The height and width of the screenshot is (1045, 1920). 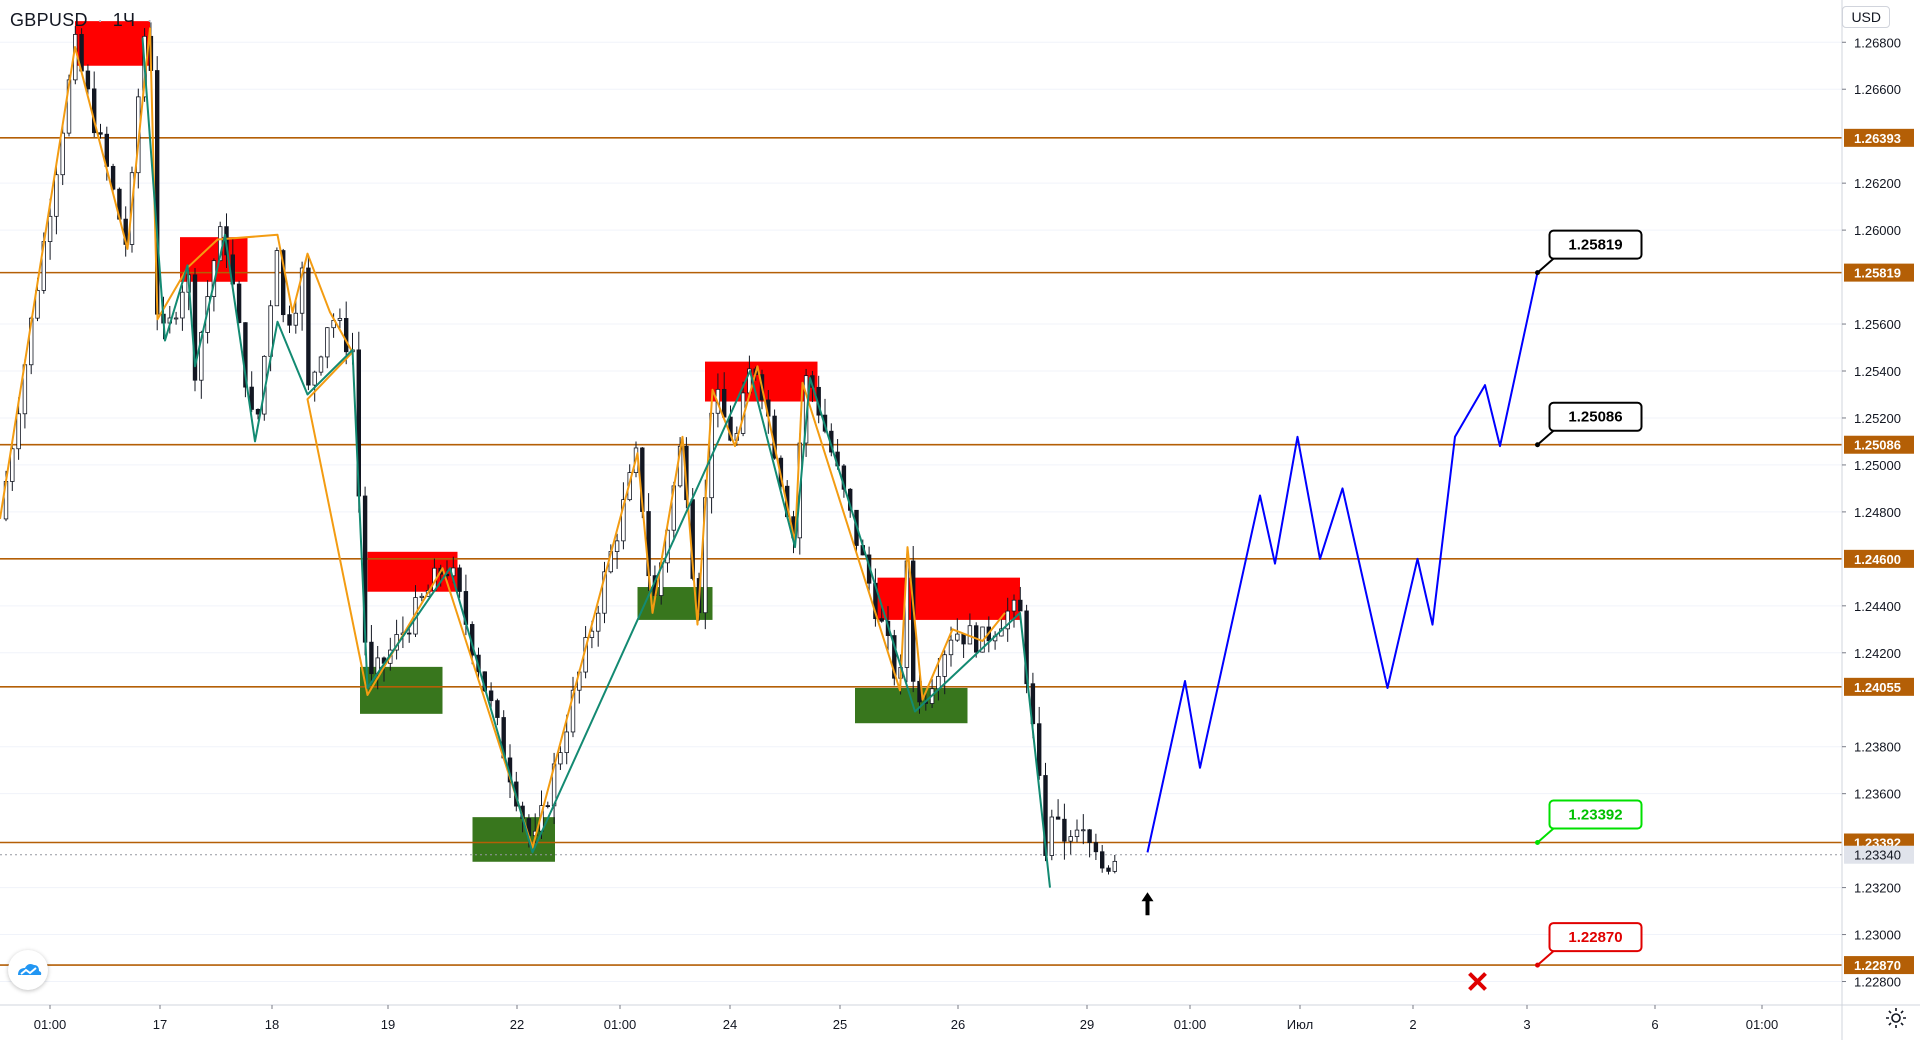 I want to click on y-tick-label: 1.25400, so click(x=1877, y=371).